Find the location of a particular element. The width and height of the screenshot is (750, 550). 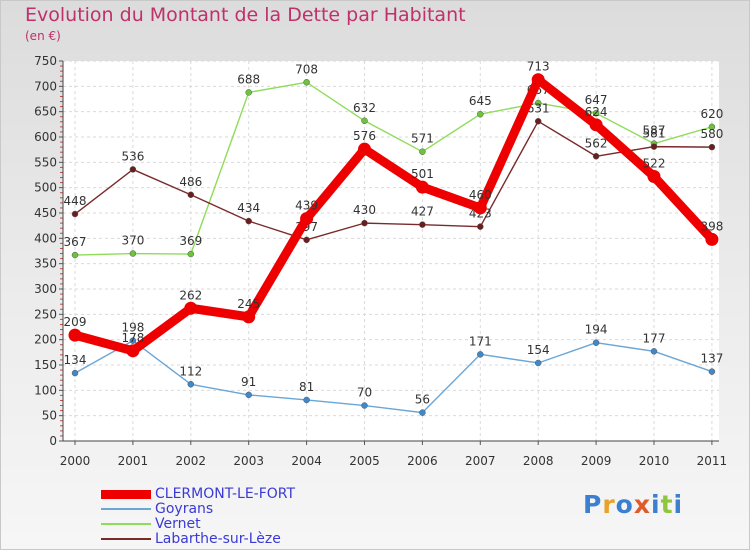

data-label: 137 is located at coordinates (711, 359).